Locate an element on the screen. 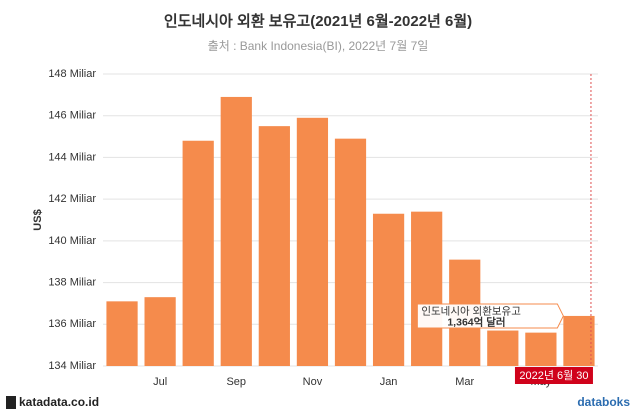 This screenshot has width=636, height=420. y-tick-label: 148 Miliar is located at coordinates (72, 74).